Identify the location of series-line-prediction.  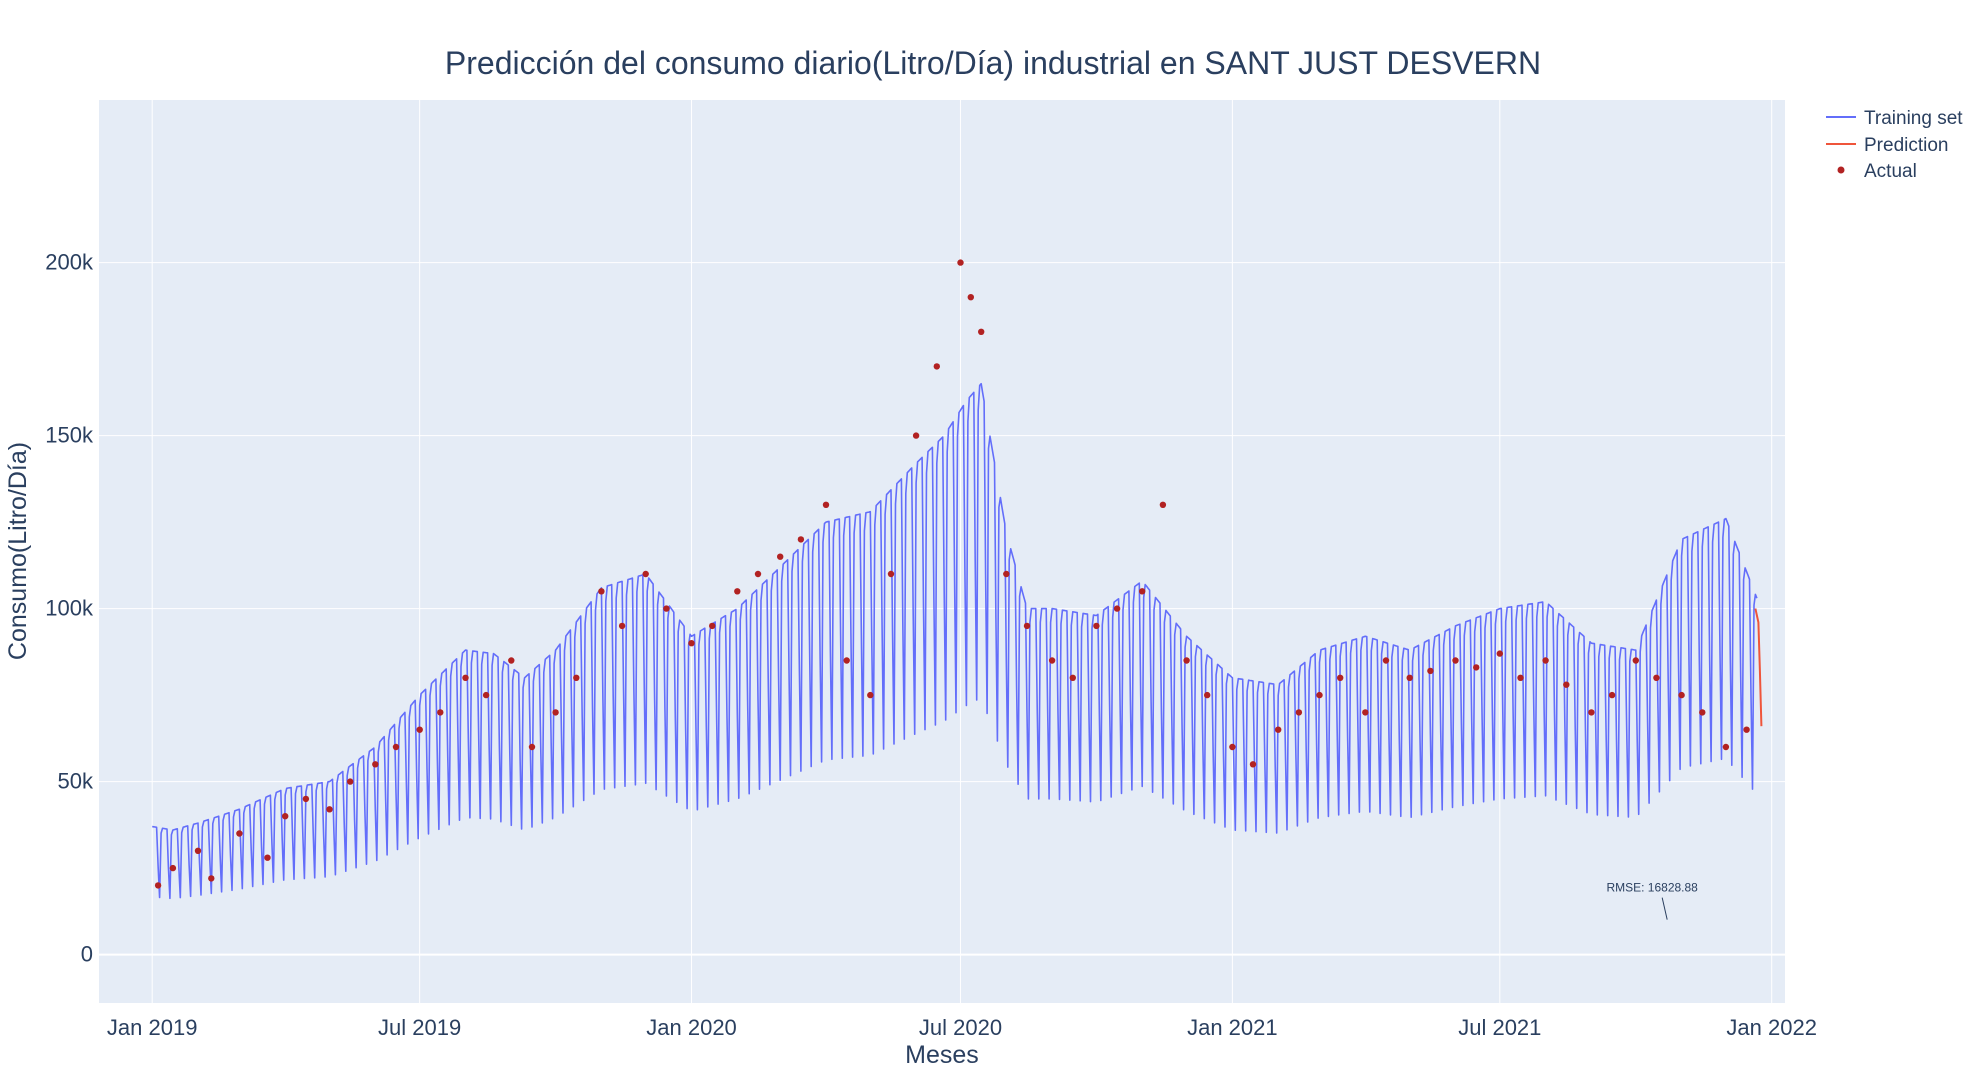
(1758, 667).